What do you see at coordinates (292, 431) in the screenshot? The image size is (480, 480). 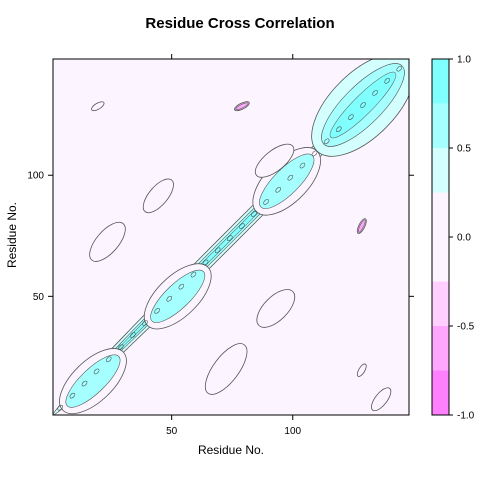 I see `x-tick-label: 100` at bounding box center [292, 431].